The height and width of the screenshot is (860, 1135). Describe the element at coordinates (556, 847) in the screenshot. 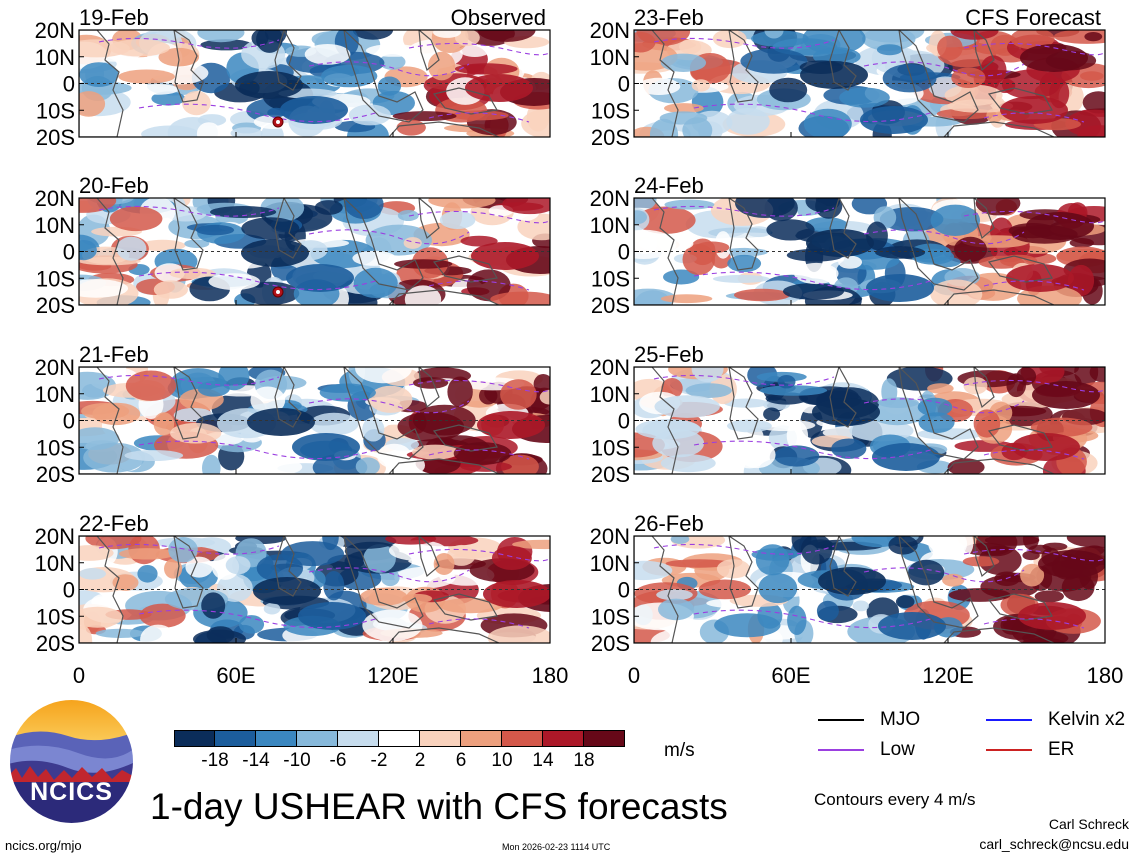

I see `timestamp: Mon 2026-02-23 1114 UTC` at that location.